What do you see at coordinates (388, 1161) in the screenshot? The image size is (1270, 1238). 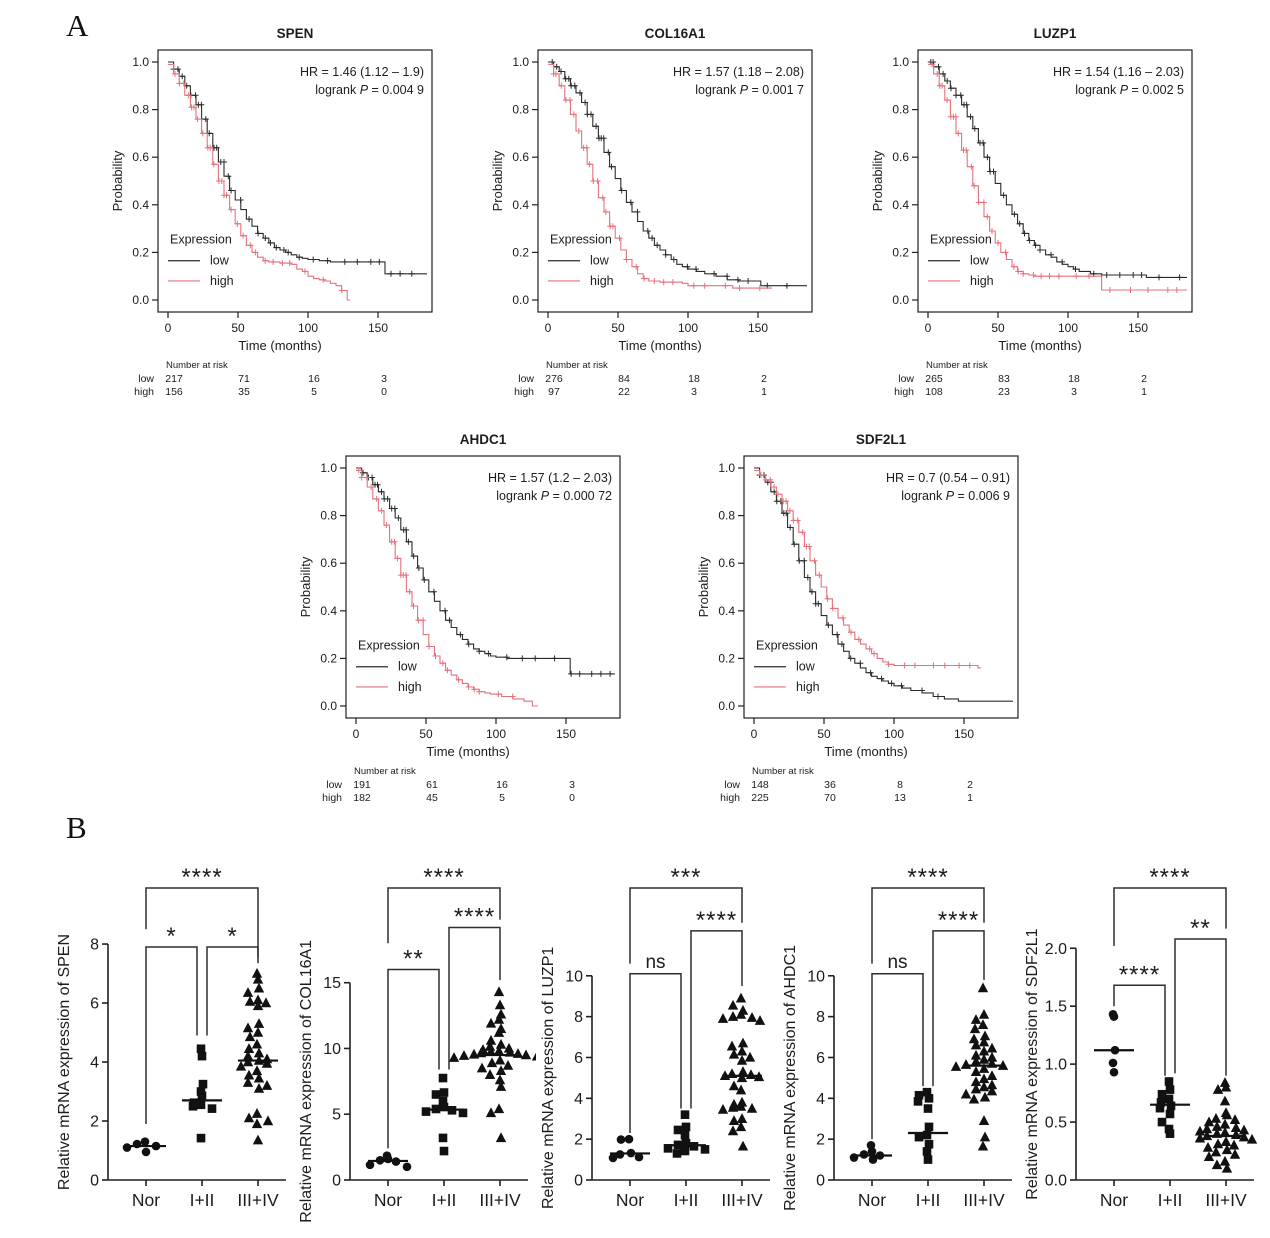 I see `scatter-group-Nor` at bounding box center [388, 1161].